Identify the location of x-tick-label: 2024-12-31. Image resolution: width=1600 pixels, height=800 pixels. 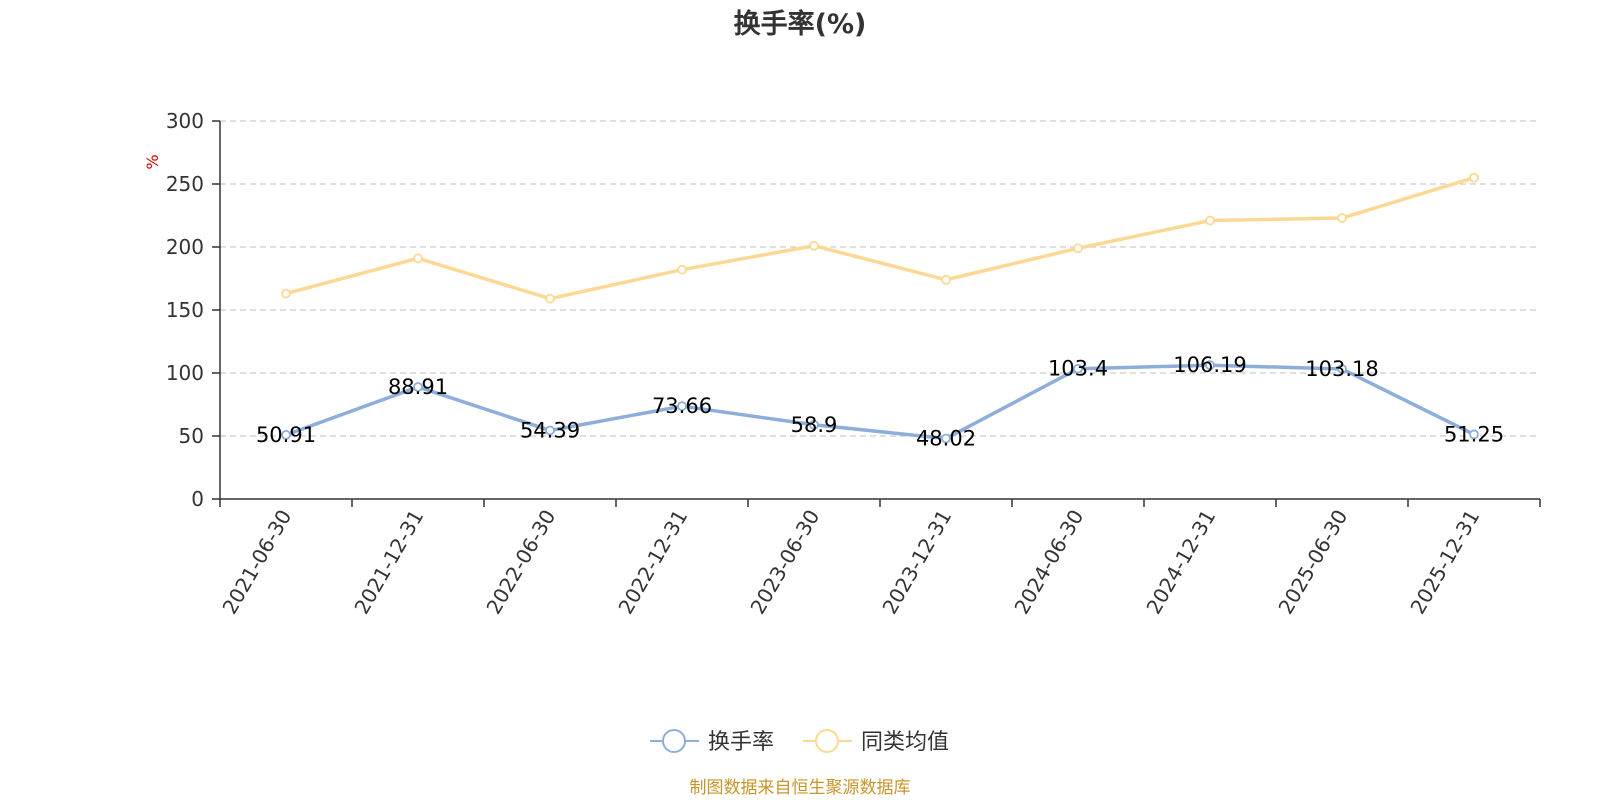
(1180, 562).